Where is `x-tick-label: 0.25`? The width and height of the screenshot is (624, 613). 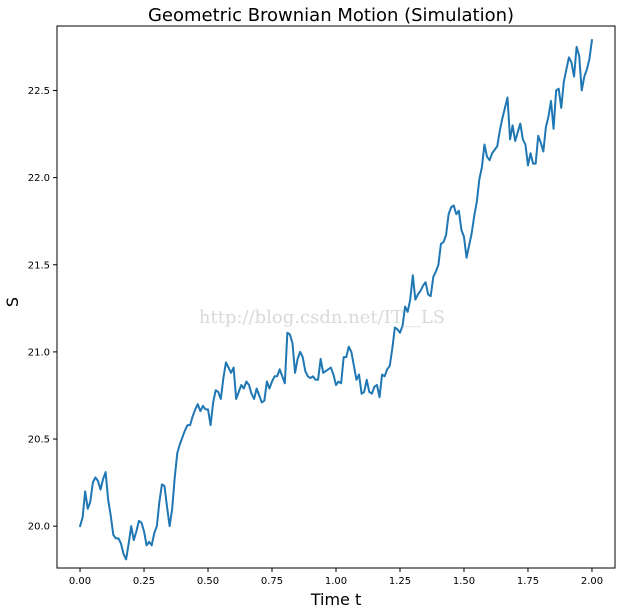
x-tick-label: 0.25 is located at coordinates (144, 581).